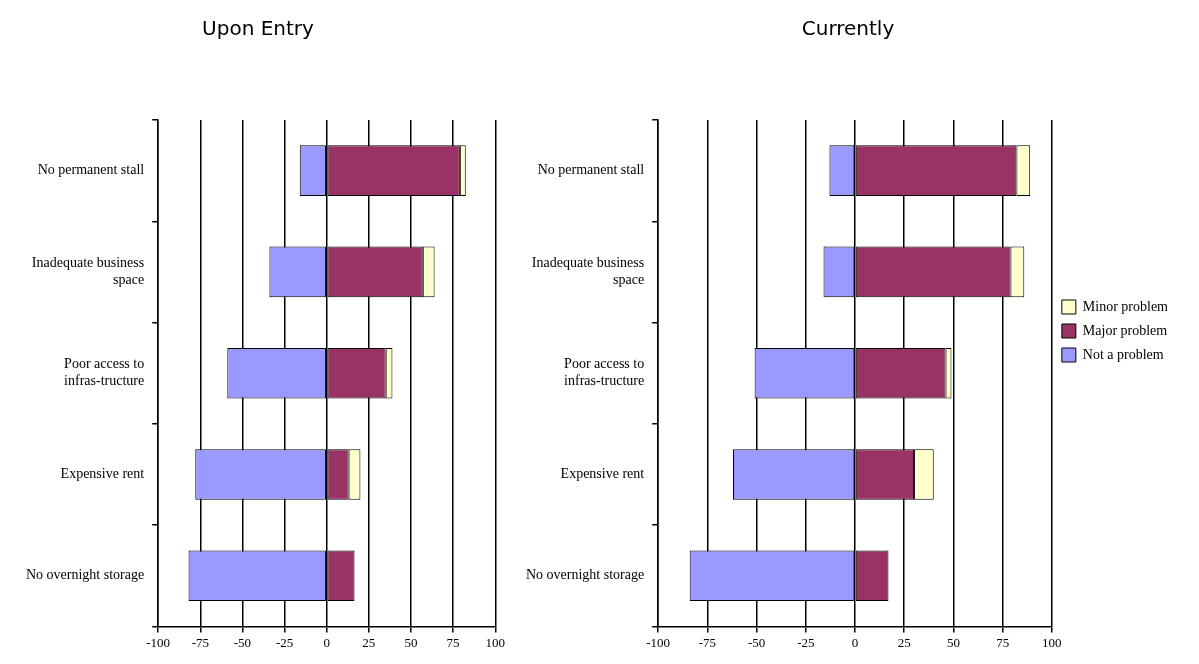 This screenshot has height=664, width=1199. Describe the element at coordinates (1125, 306) in the screenshot. I see `legend-label: Minor problem` at that location.